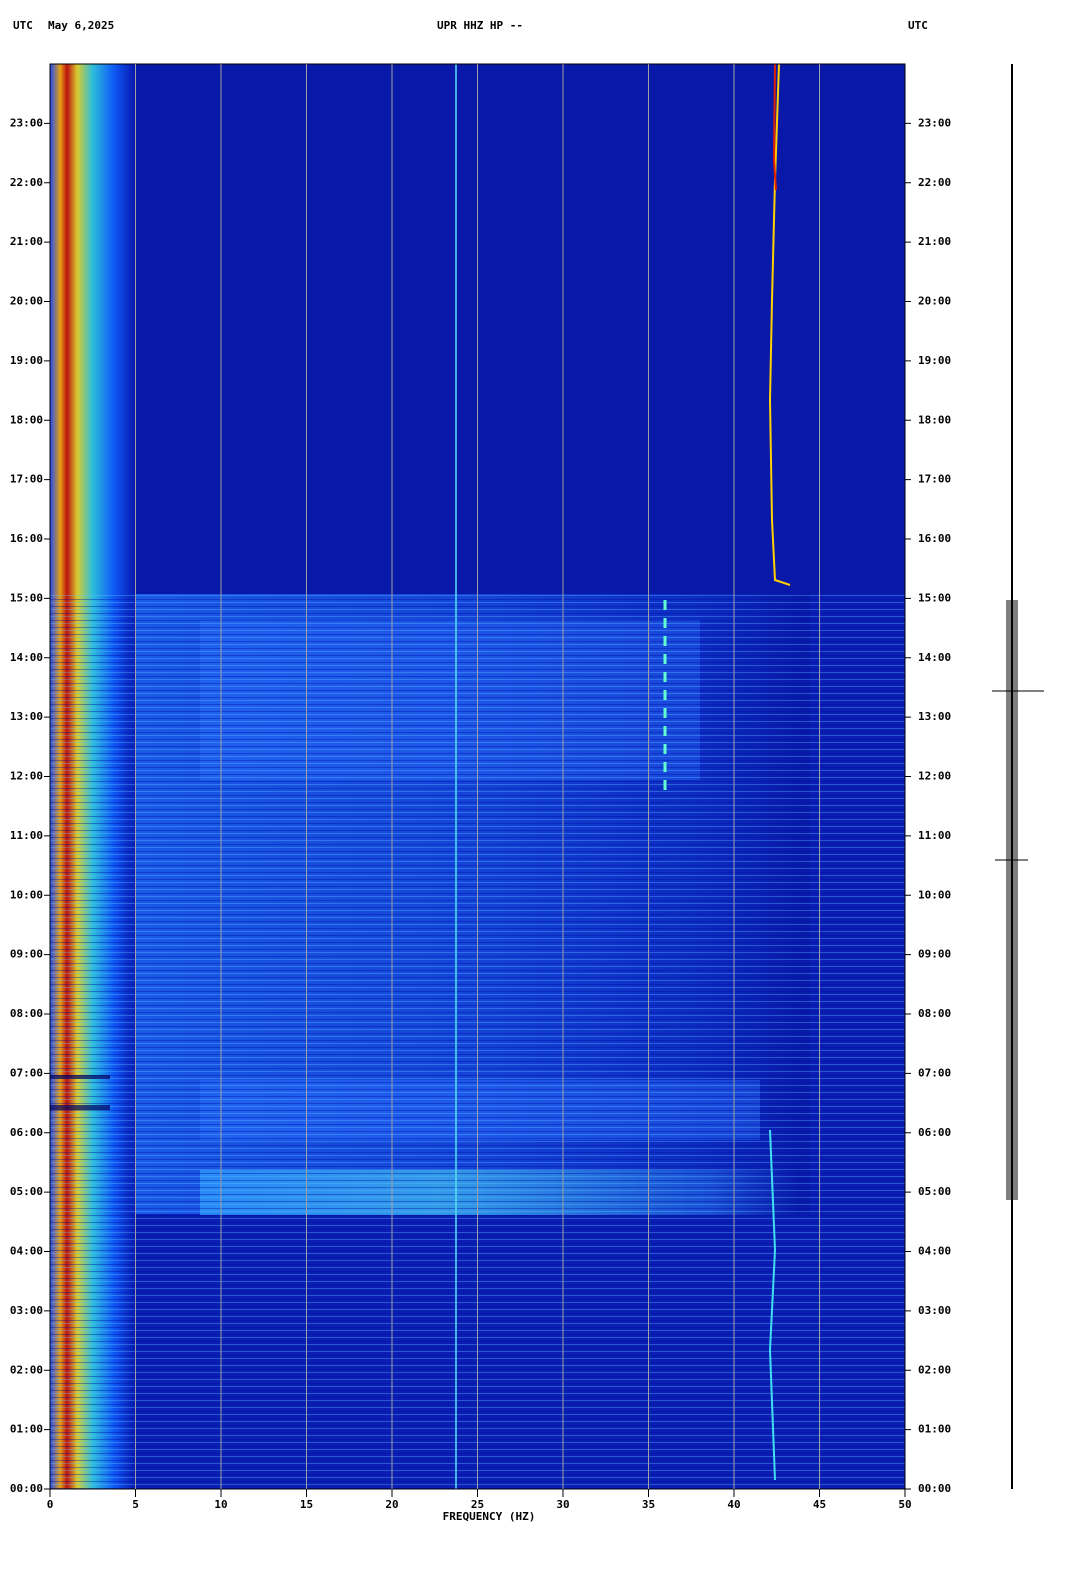 The width and height of the screenshot is (1066, 1584). I want to click on y-tick-label-left: 08:00, so click(26, 1013).